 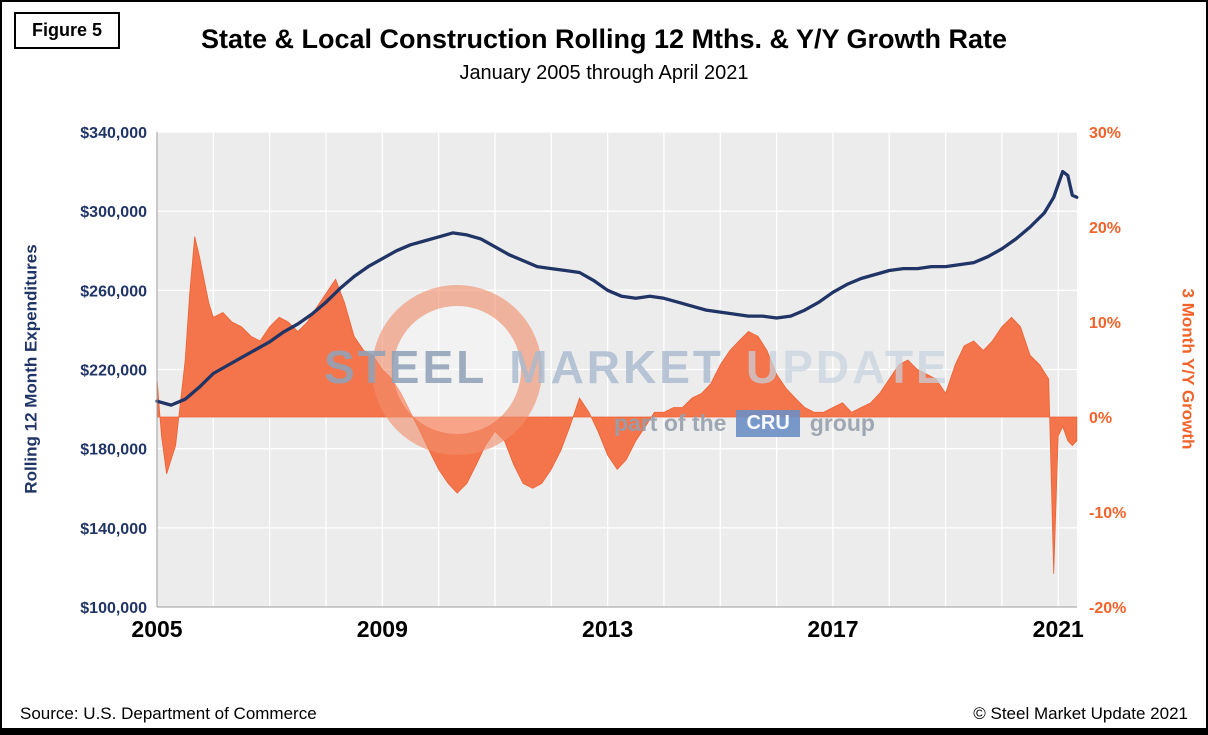 I want to click on right-axis-title: 3 Month Y/Y Growth, so click(x=1188, y=369).